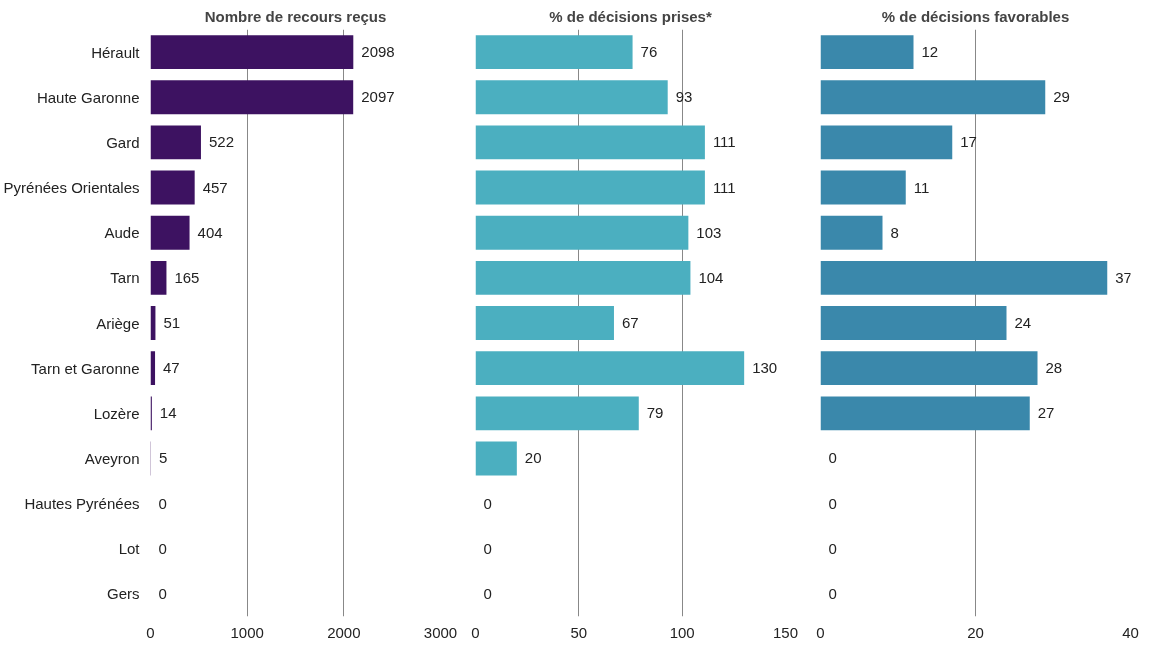  Describe the element at coordinates (1061, 97) in the screenshot. I see `data-label: 29` at that location.